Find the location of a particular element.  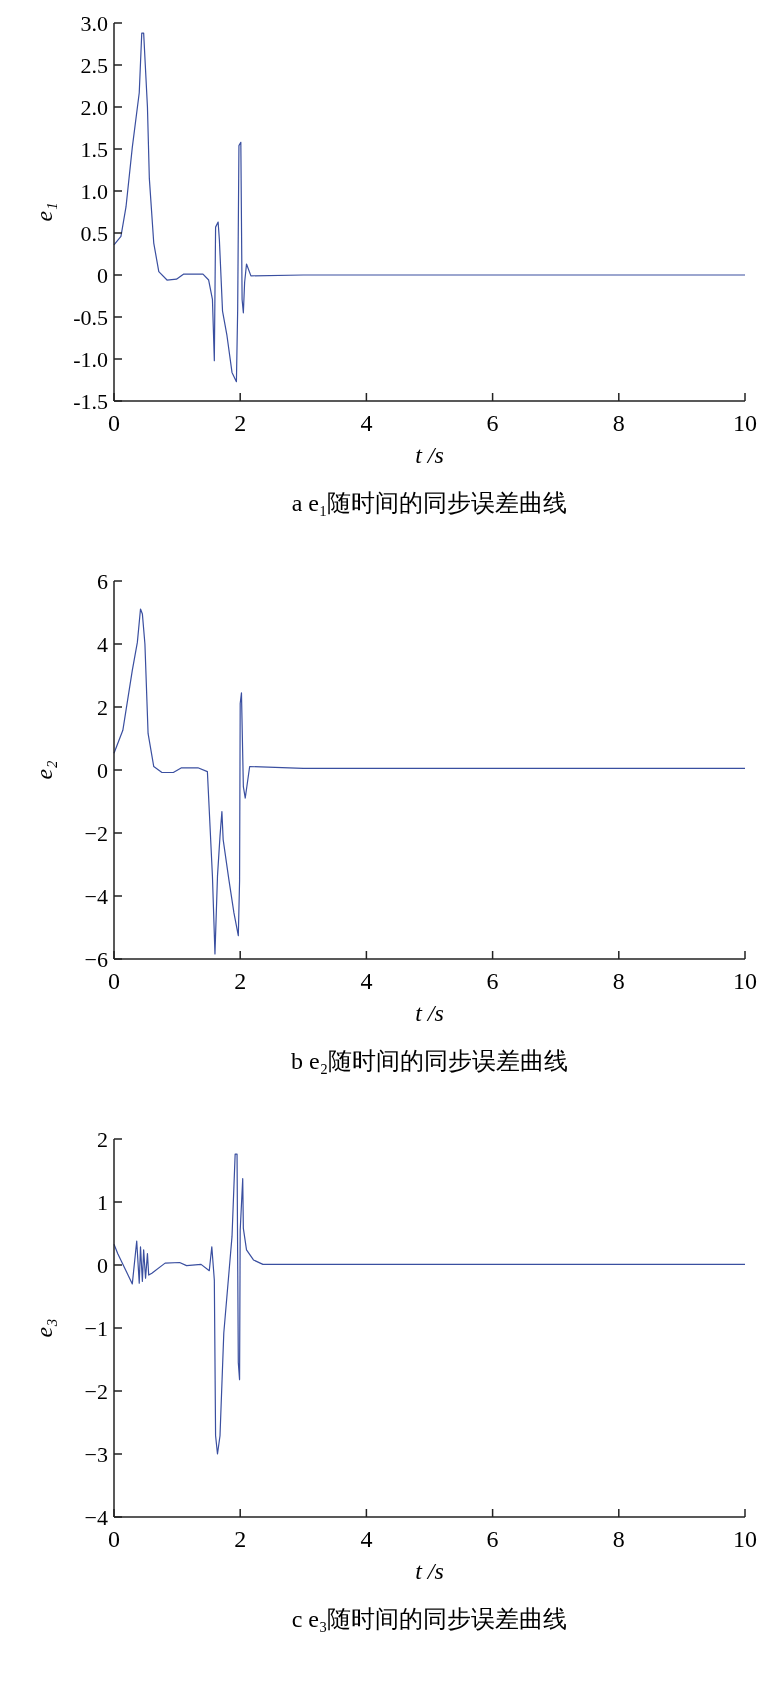

y-tick-label: -1.5 is located at coordinates (90, 401).